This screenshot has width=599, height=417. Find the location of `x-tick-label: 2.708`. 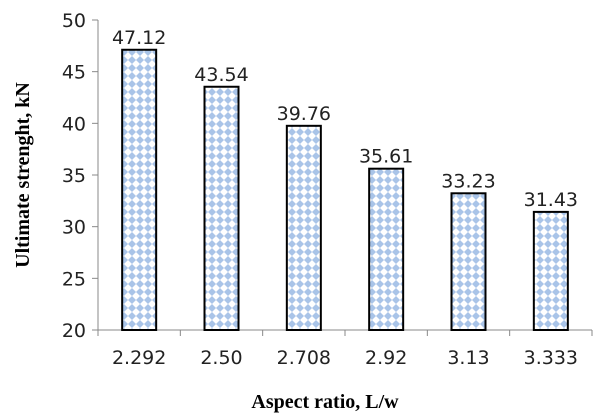

x-tick-label: 2.708 is located at coordinates (304, 358).